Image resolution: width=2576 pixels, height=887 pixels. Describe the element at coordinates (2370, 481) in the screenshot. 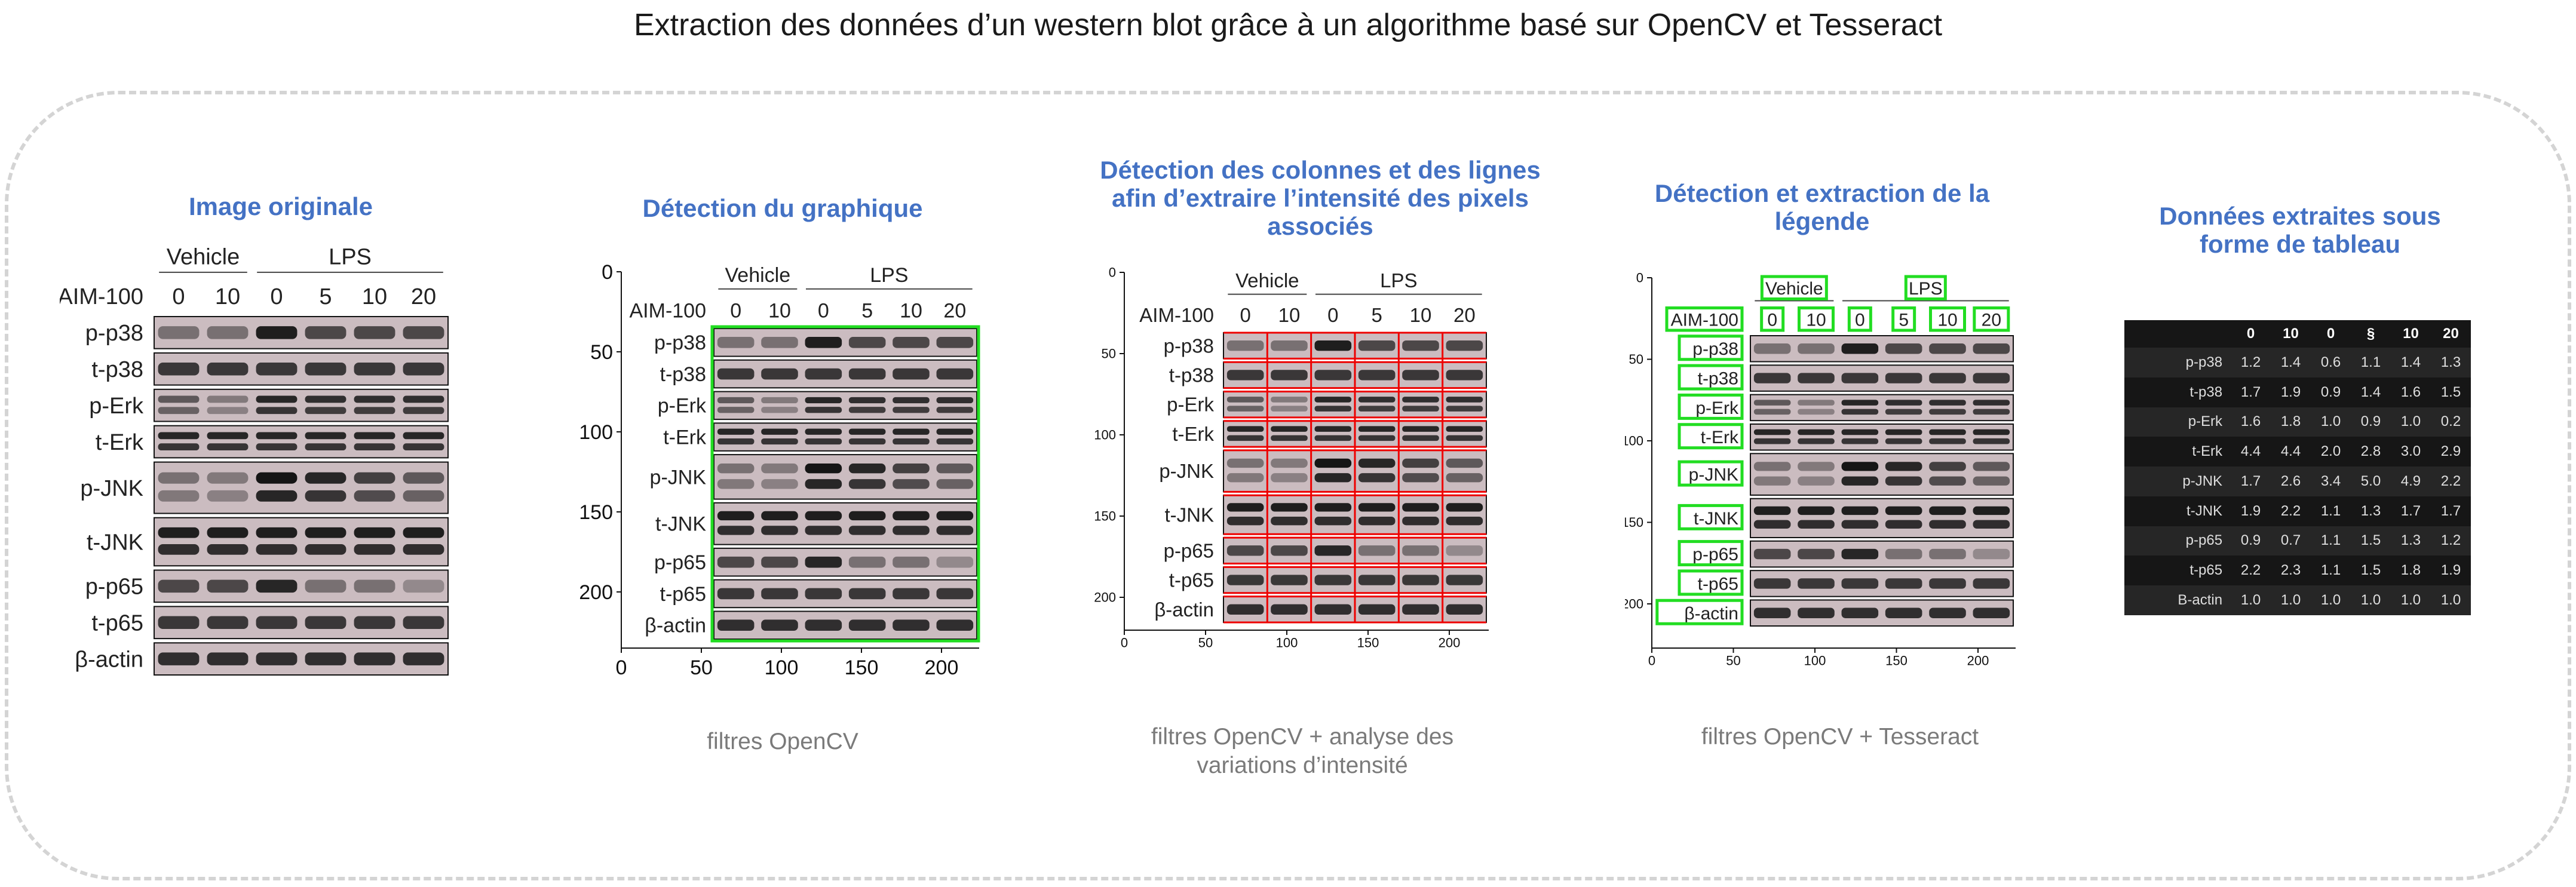

I see `table-cell: 5.0` at that location.